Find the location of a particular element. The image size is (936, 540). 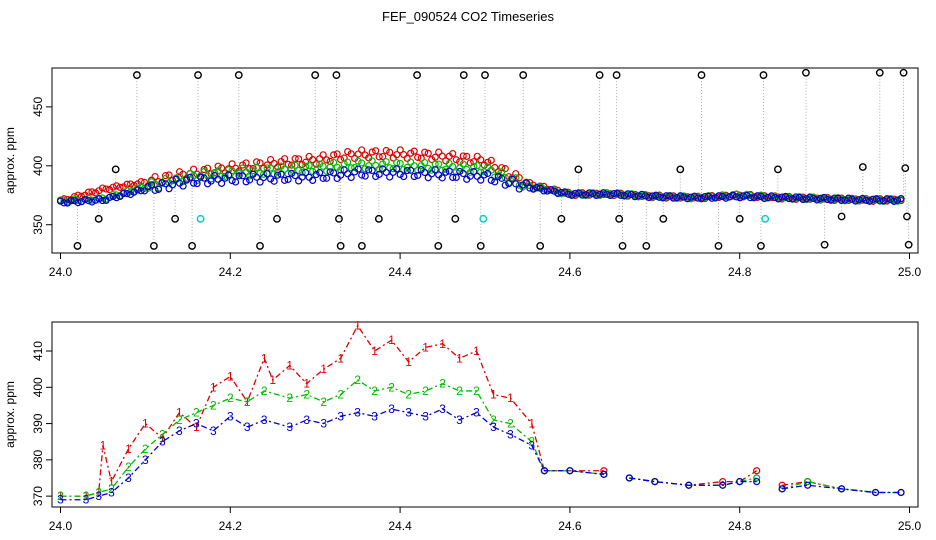

flagged-point is located at coordinates (200, 218).